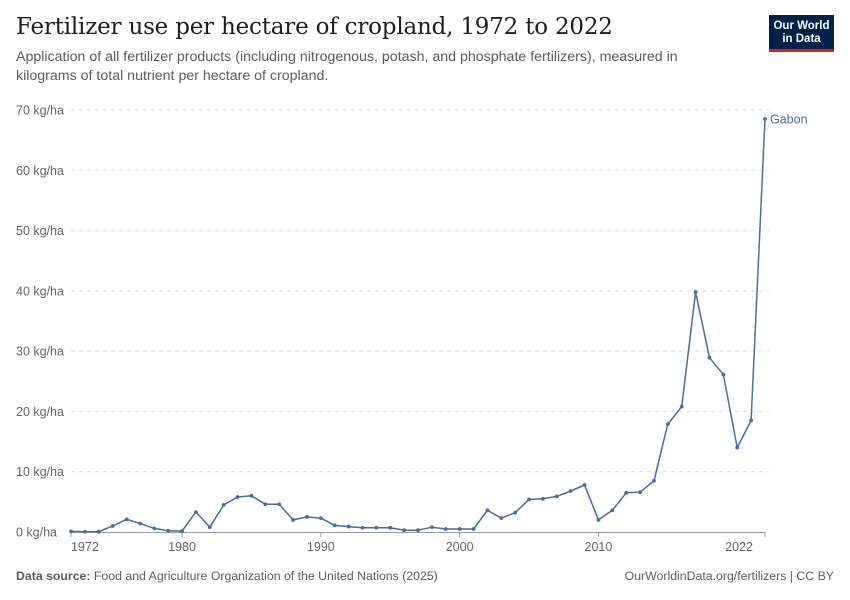  I want to click on x-axis: 1972 1980 1990 2000 2010 2022, so click(418, 543).